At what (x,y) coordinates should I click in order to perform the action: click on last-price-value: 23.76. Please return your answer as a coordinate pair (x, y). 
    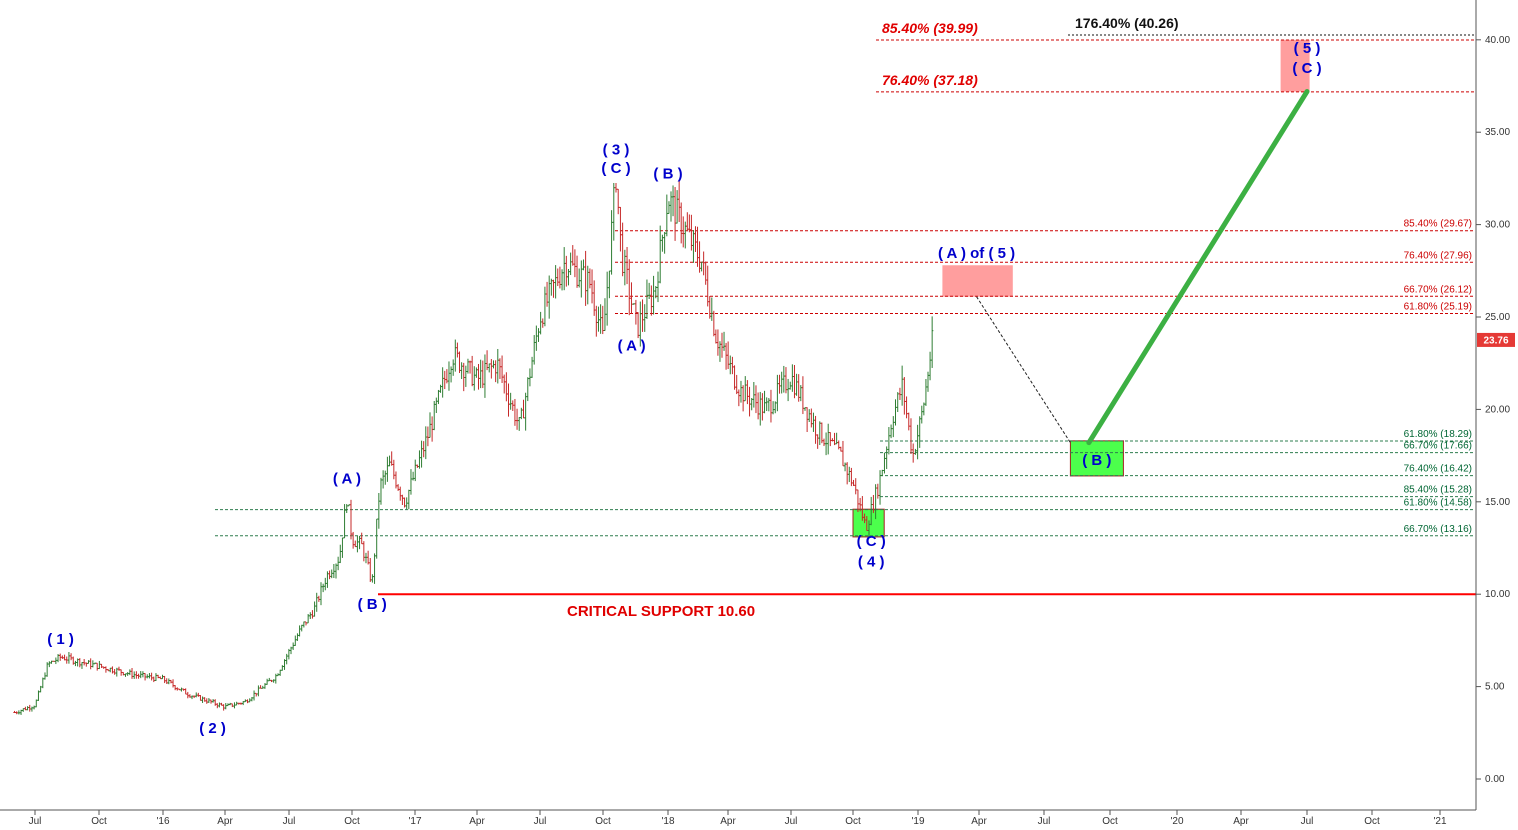
    Looking at the image, I should click on (1495, 340).